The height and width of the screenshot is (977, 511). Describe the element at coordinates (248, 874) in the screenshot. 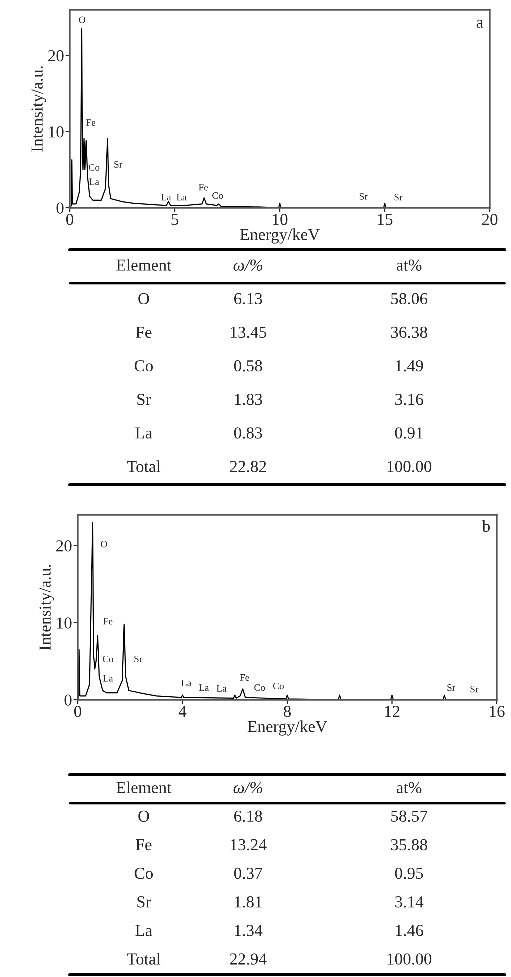

I see `data-label: 0.37` at that location.